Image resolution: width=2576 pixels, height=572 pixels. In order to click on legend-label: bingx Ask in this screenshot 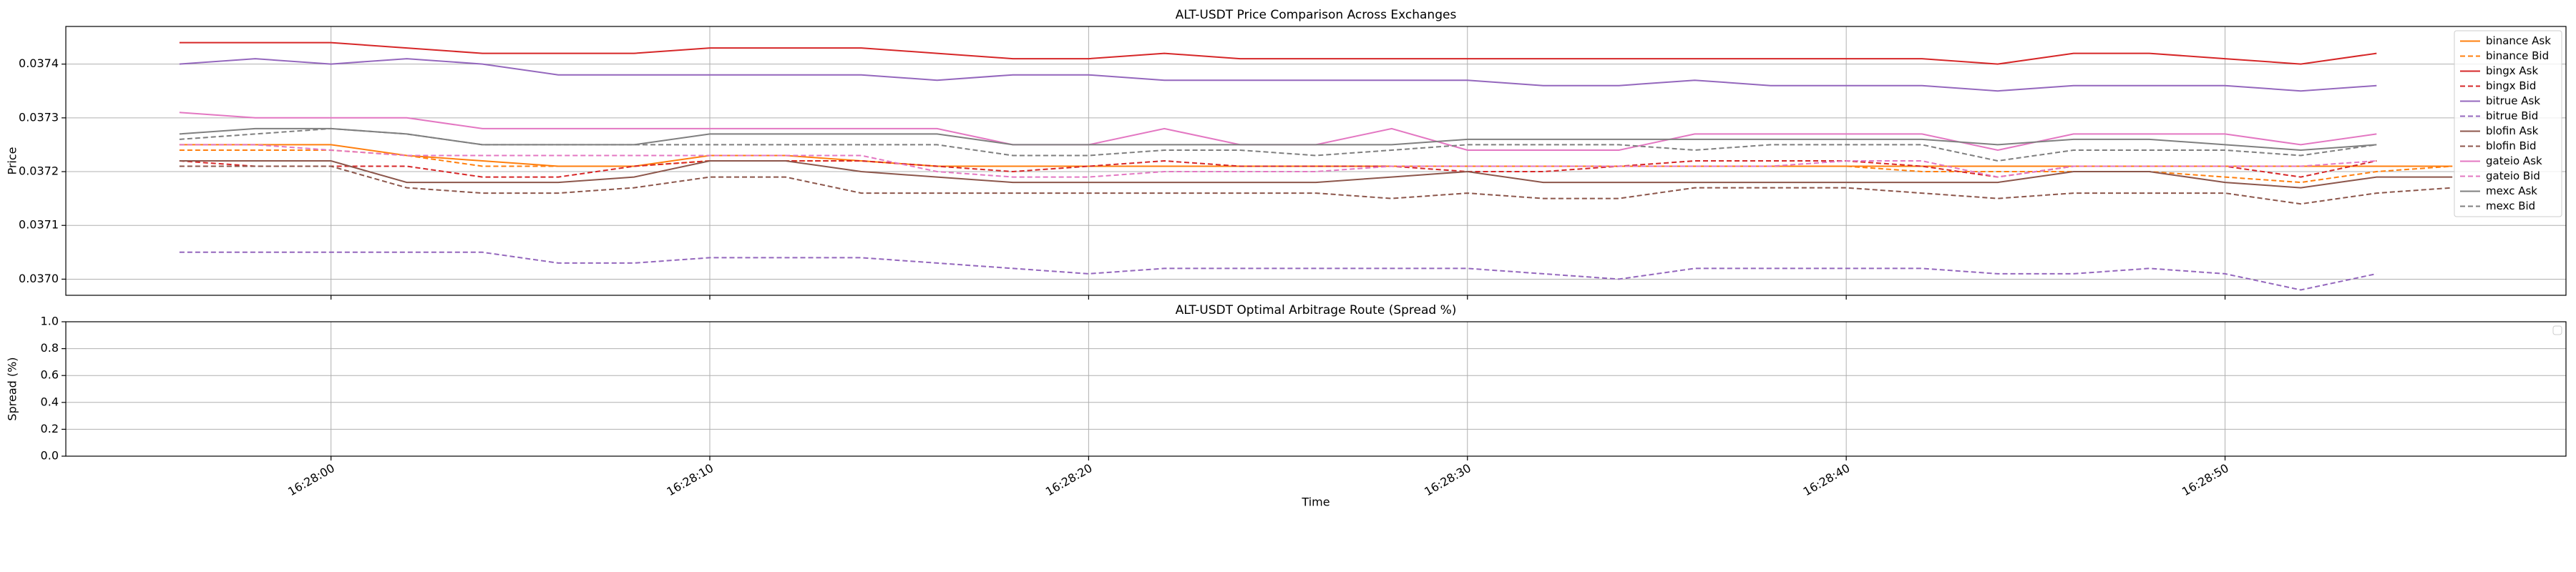, I will do `click(2512, 70)`.